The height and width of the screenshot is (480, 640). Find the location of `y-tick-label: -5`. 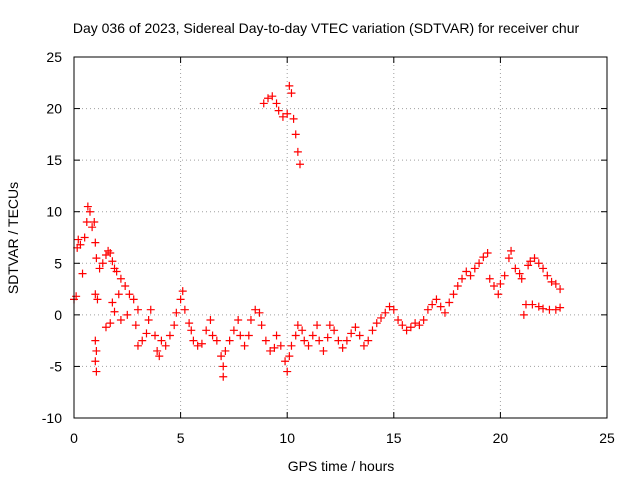

y-tick-label: -5 is located at coordinates (56, 366).